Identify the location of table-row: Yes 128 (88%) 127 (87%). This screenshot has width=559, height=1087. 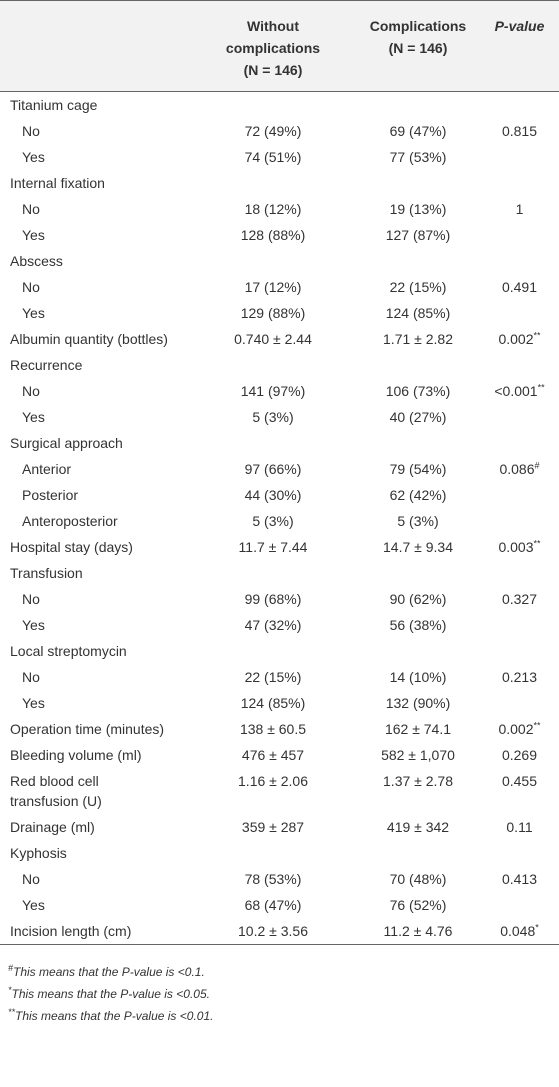
(279, 235).